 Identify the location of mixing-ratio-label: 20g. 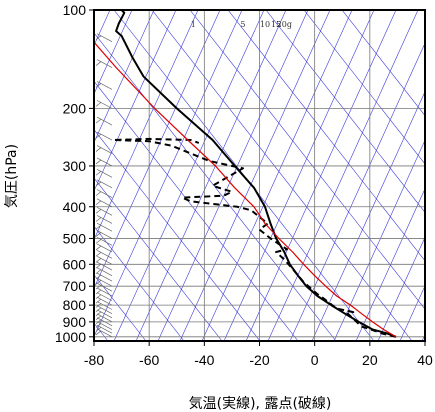
(284, 24).